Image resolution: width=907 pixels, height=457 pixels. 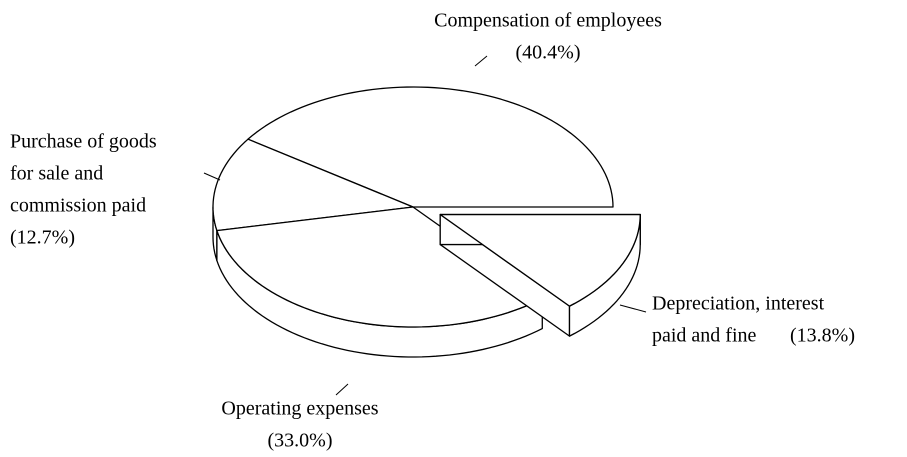 What do you see at coordinates (78, 206) in the screenshot?
I see `slice-label: commission paid` at bounding box center [78, 206].